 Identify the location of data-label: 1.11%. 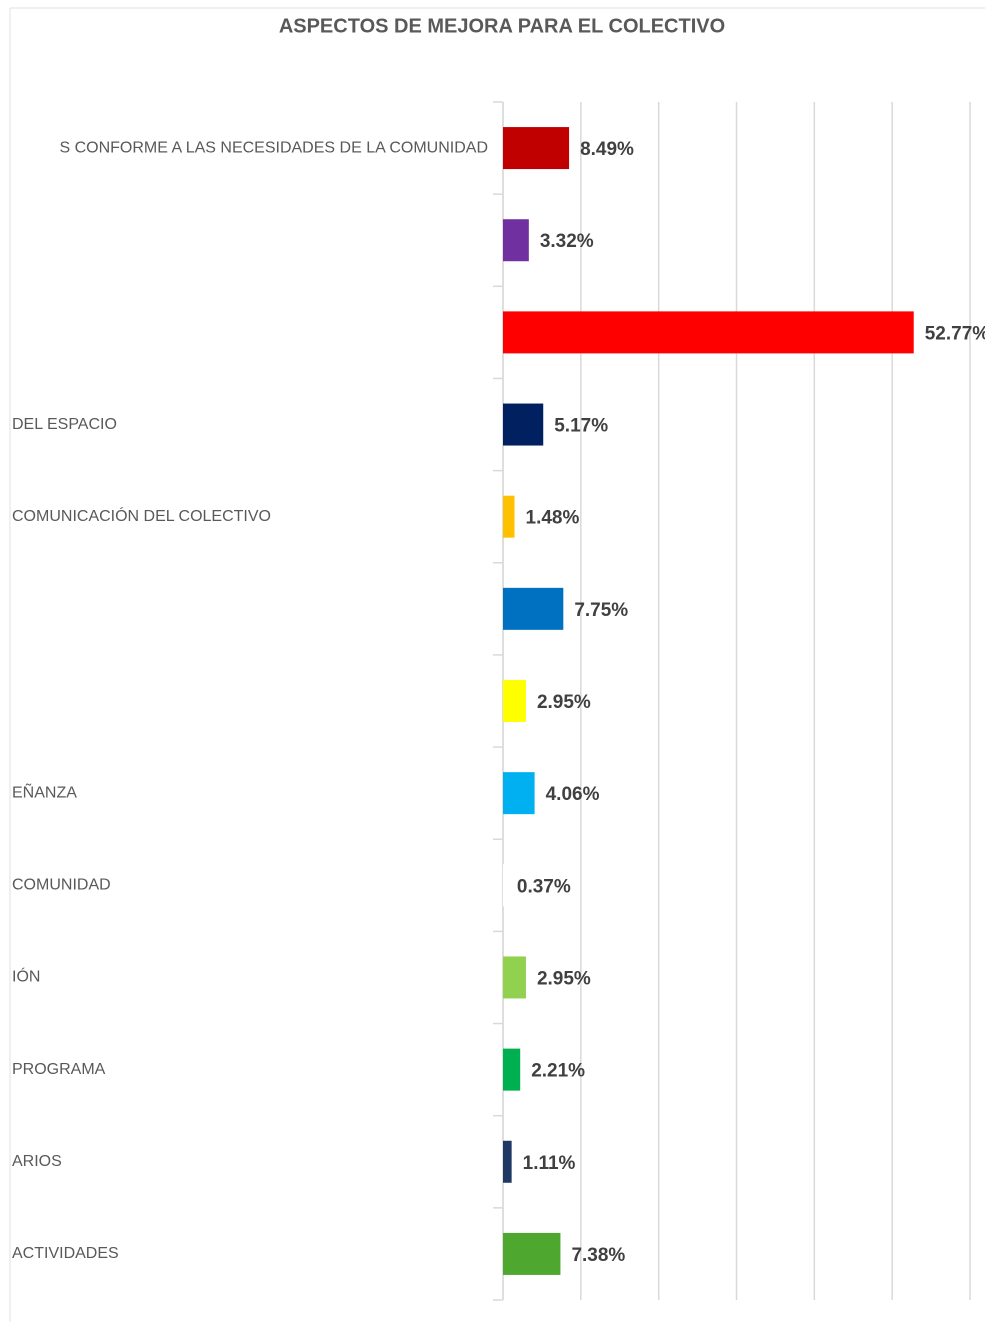
(549, 1163).